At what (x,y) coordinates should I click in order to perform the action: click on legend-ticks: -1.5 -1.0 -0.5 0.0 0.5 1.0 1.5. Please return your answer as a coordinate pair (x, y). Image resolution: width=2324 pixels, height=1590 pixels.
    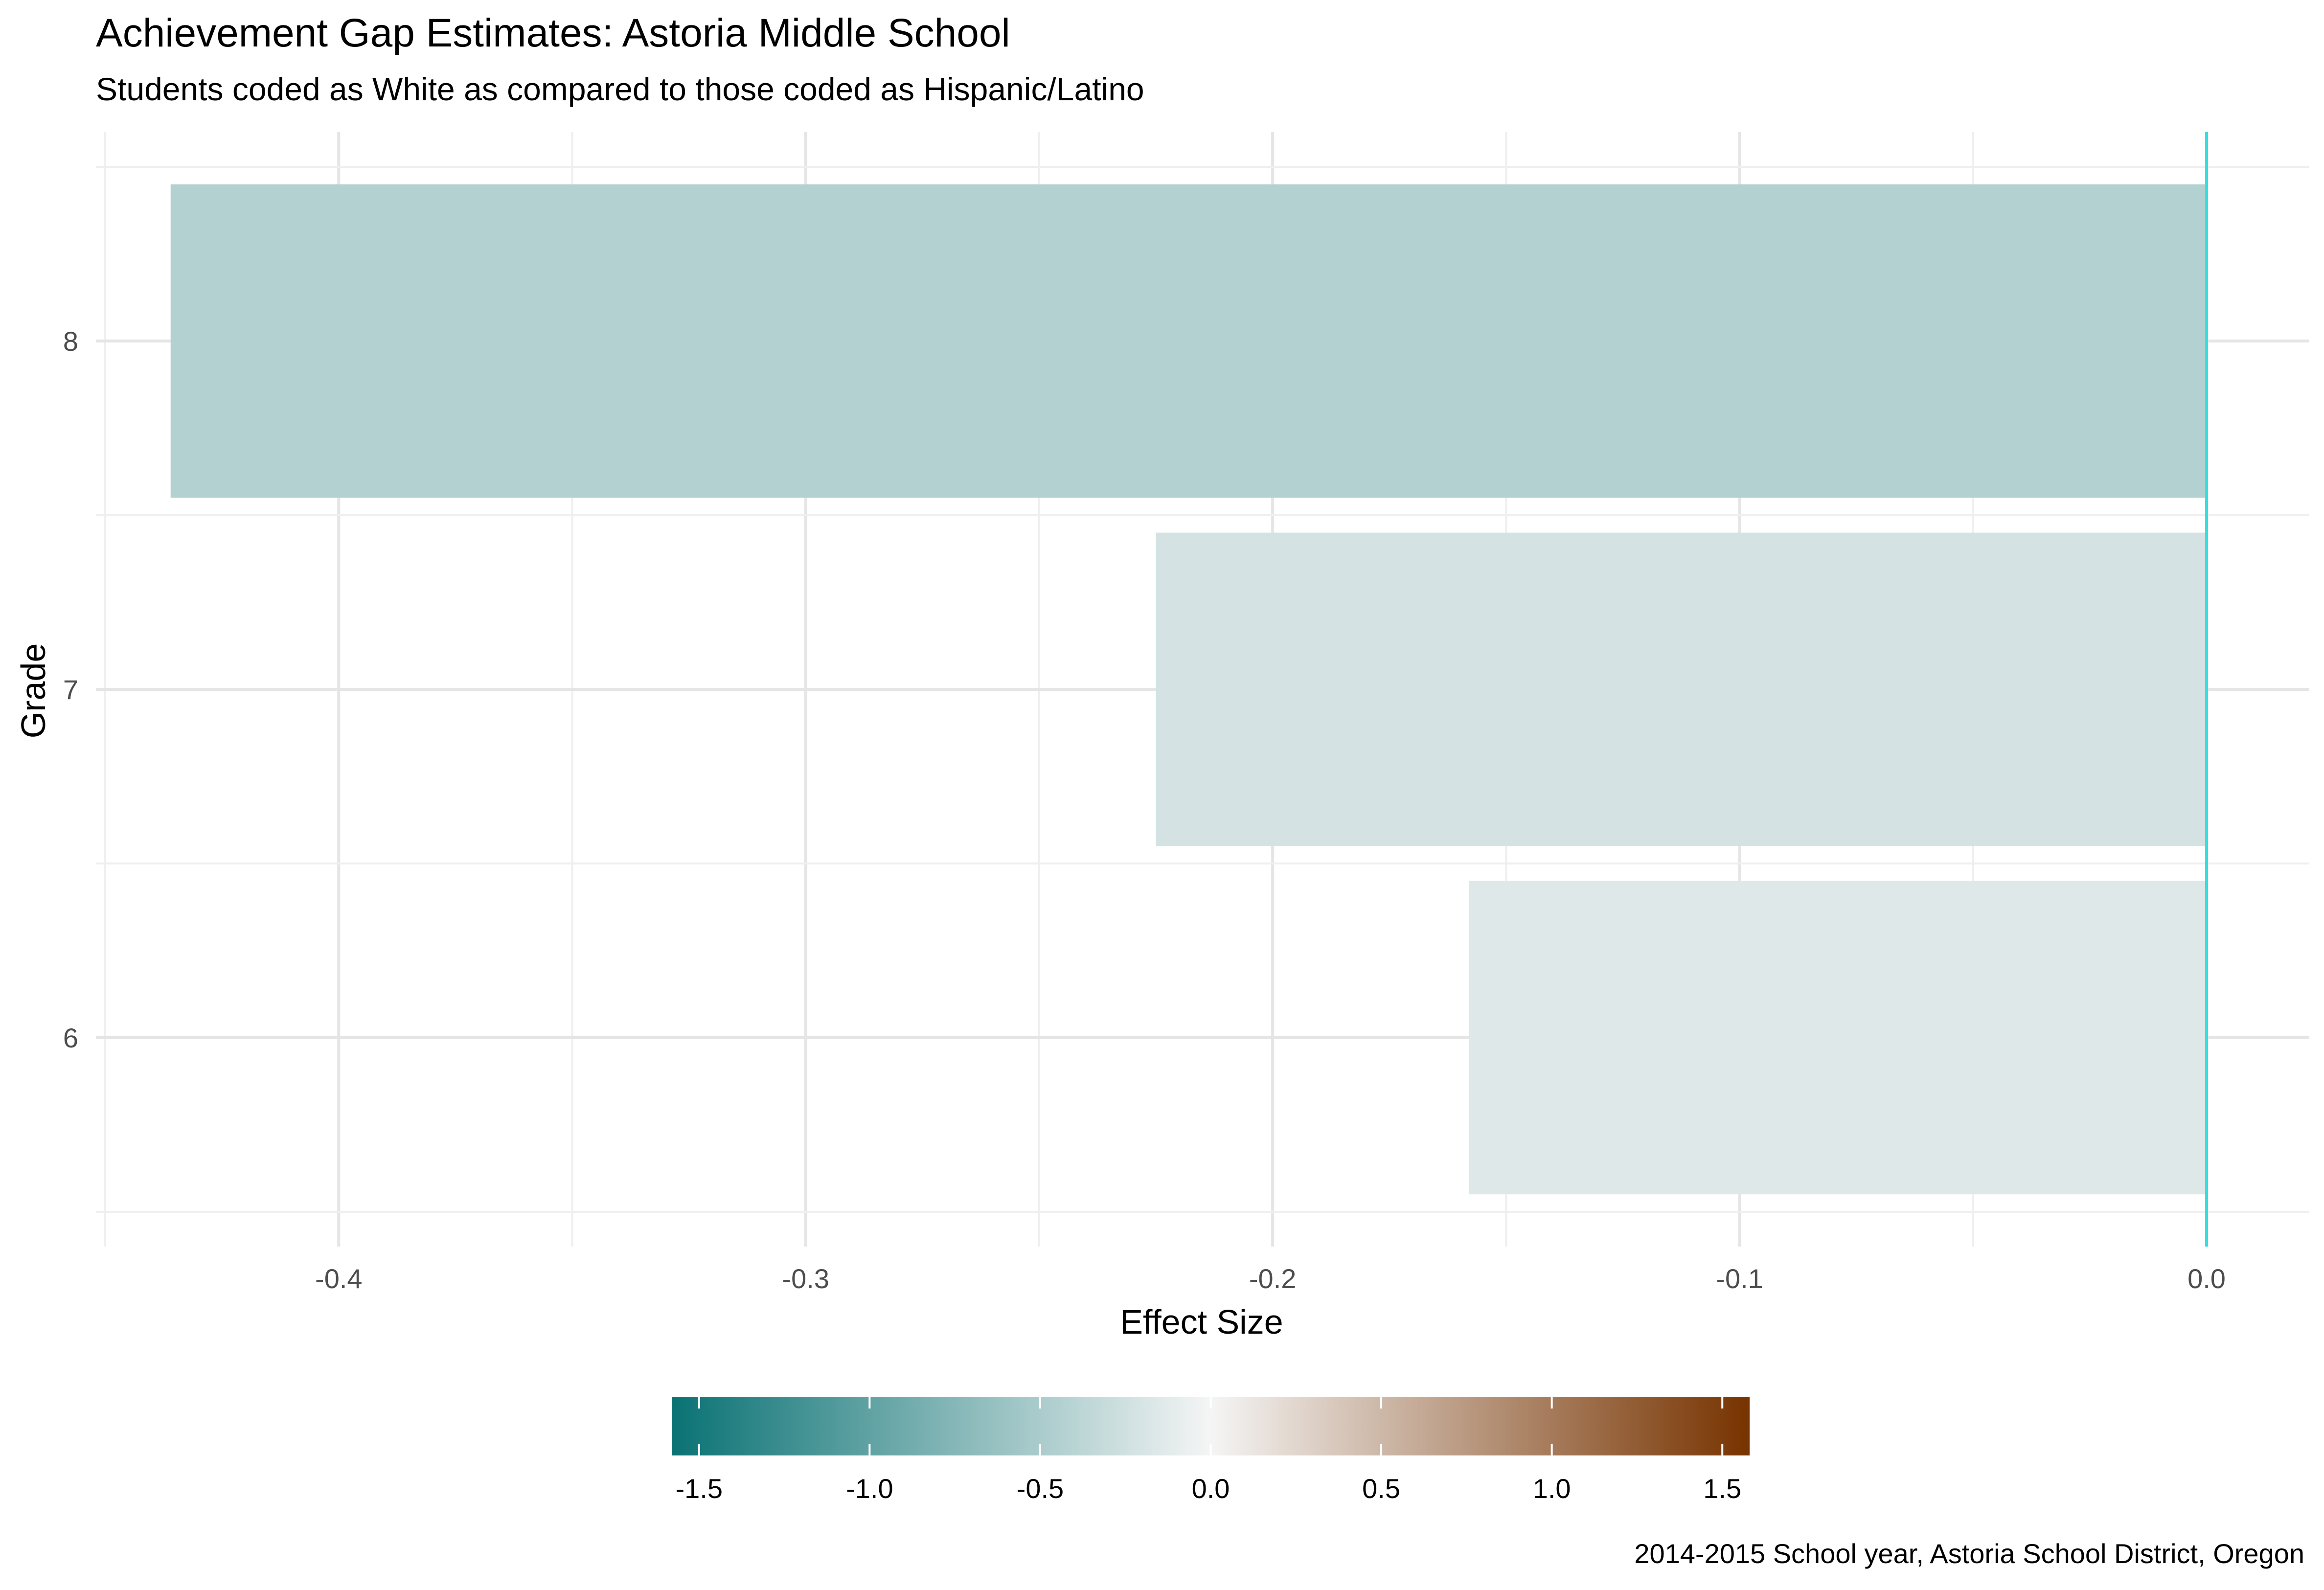
    Looking at the image, I should click on (1208, 1451).